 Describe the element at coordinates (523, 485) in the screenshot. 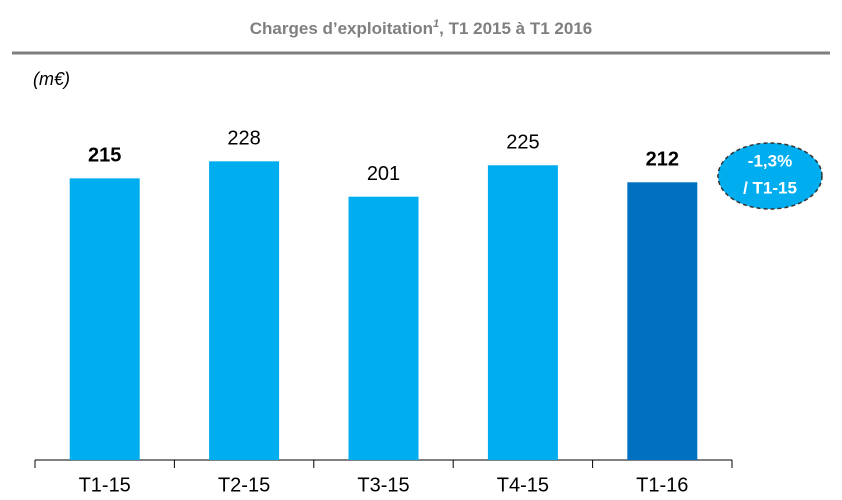

I see `x-tick-label: T4-15` at that location.